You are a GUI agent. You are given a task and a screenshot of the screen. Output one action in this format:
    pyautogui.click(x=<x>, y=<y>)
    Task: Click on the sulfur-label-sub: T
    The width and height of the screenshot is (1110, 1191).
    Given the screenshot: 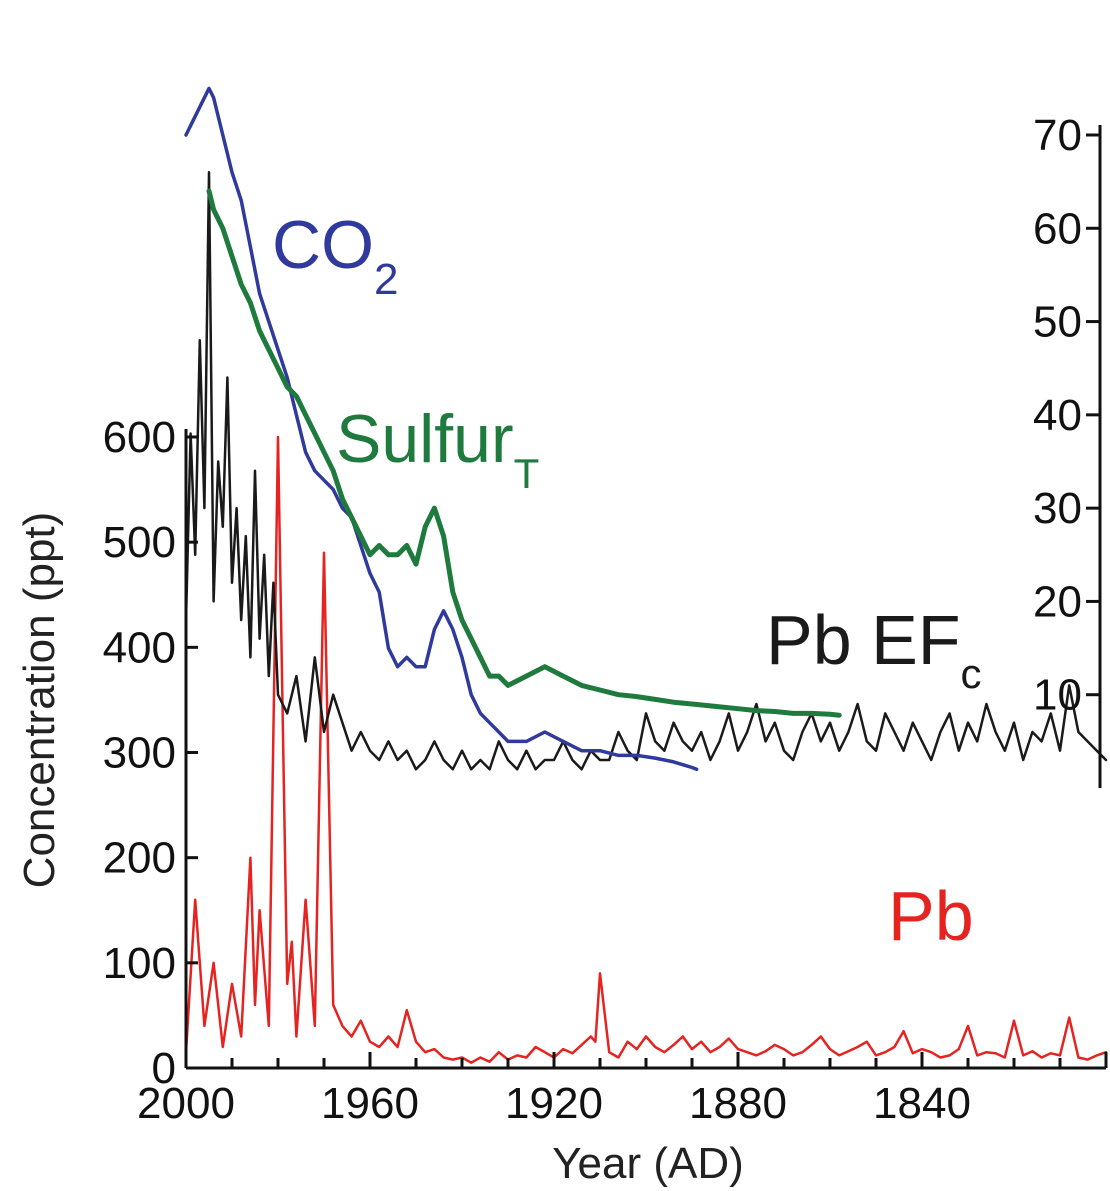 What is the action you would take?
    pyautogui.click(x=527, y=473)
    